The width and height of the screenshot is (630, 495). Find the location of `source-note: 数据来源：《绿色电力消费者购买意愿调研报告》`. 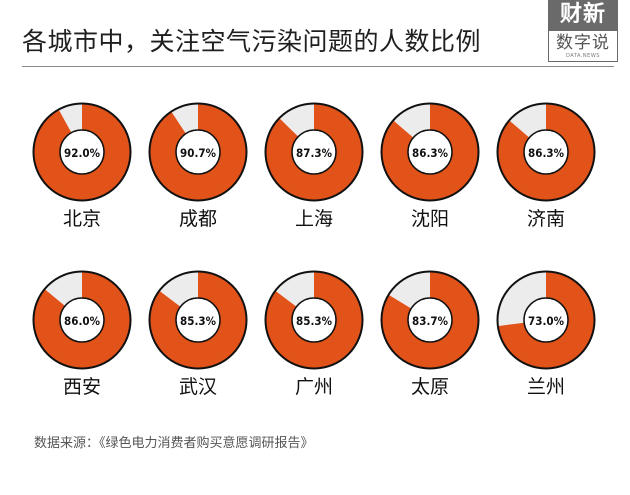

source-note: 数据来源：《绿色电力消费者购买意愿调研报告》 is located at coordinates (174, 443).